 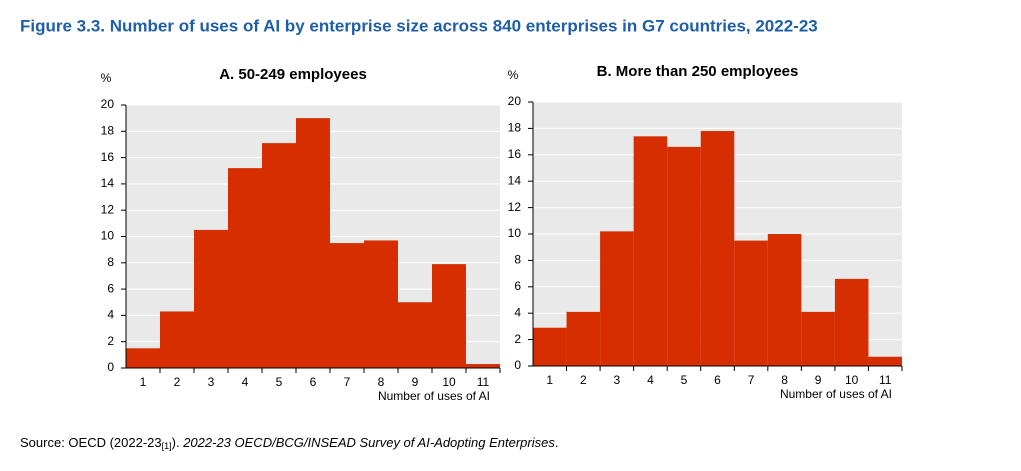 I want to click on panel-title: A. 50-249 employees, so click(x=293, y=74).